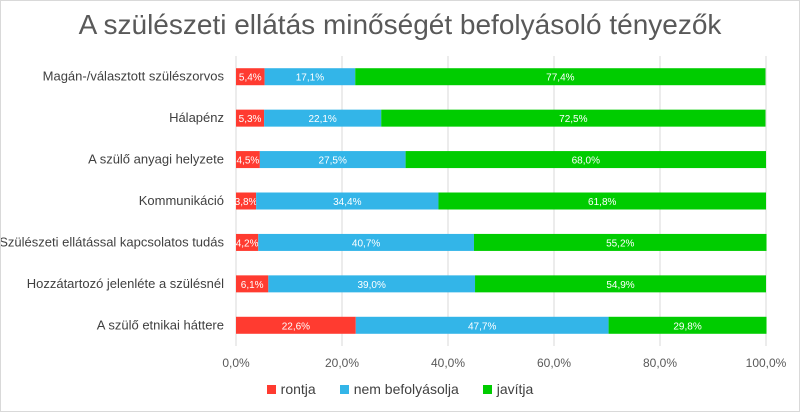 This screenshot has width=800, height=412. What do you see at coordinates (112, 241) in the screenshot?
I see `category-label: Szülészeti ellátással kapcsolatos tudás` at bounding box center [112, 241].